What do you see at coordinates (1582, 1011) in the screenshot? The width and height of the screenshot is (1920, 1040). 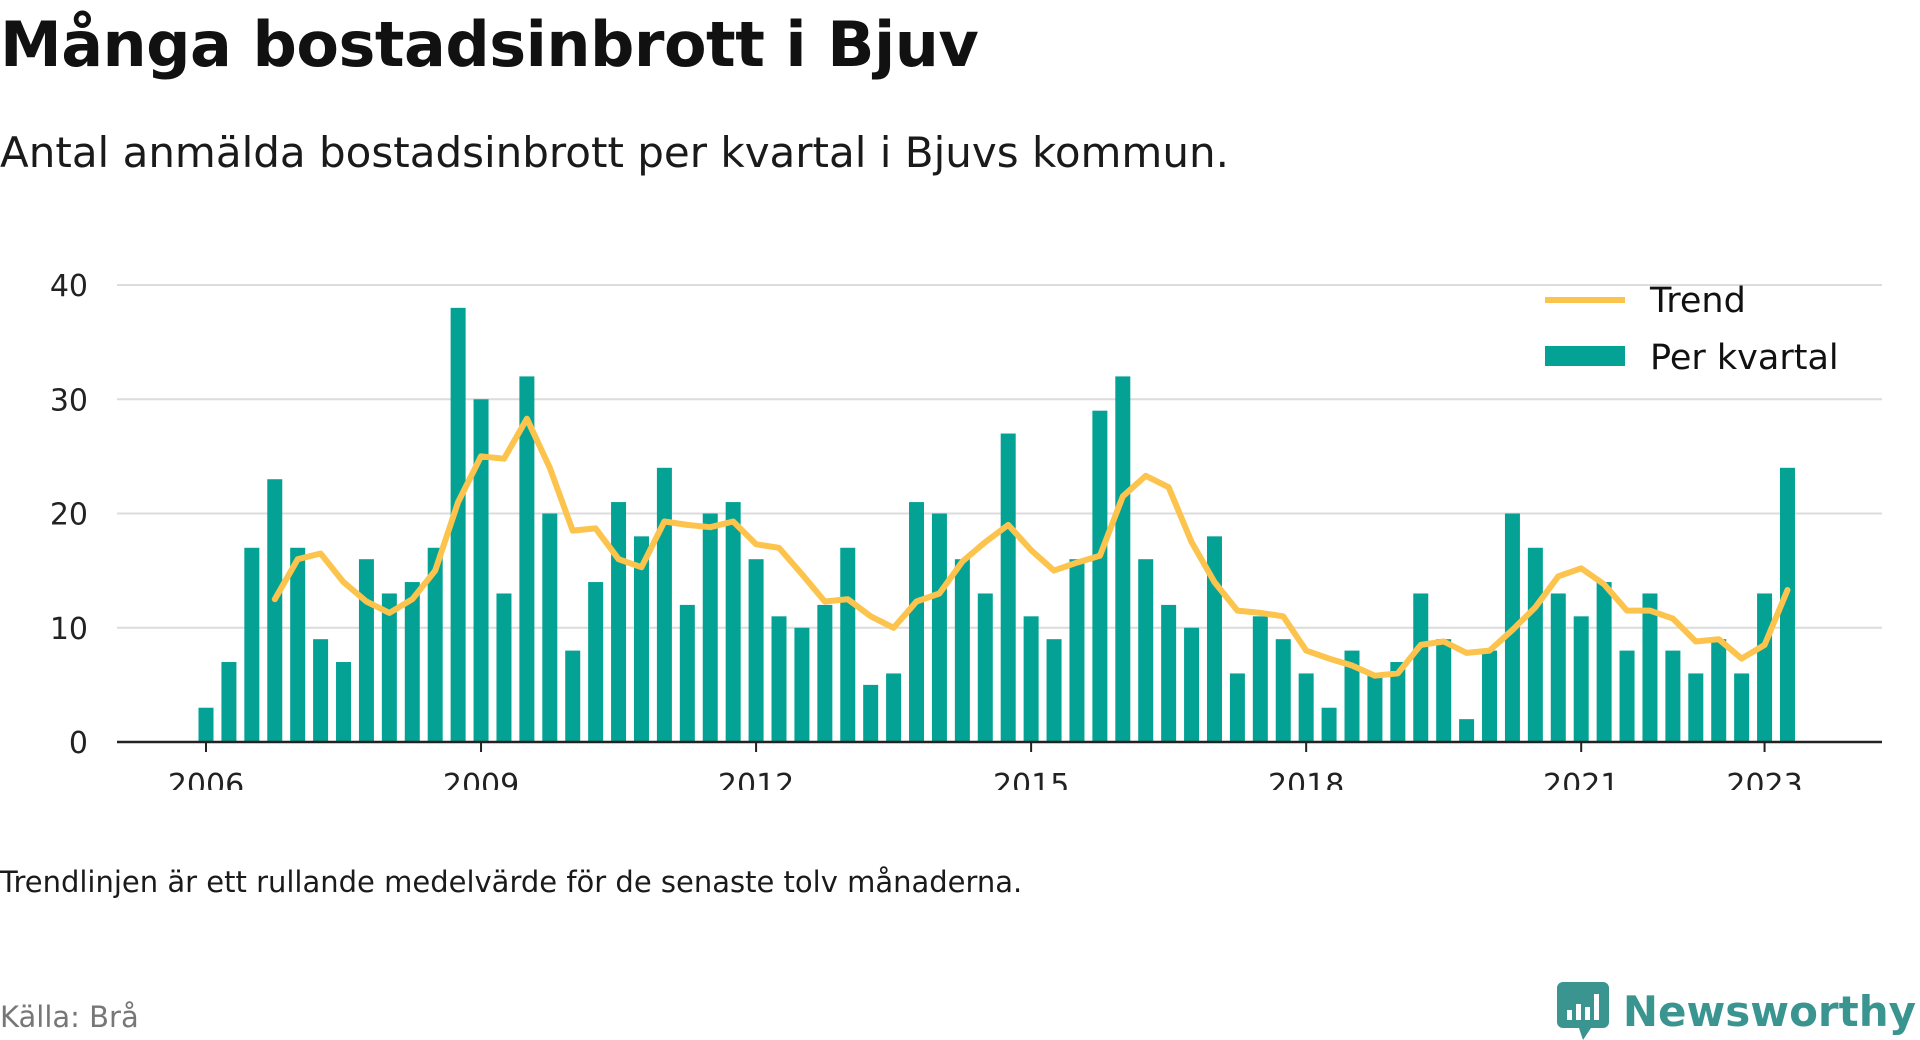 I see `newsworthy-icon` at bounding box center [1582, 1011].